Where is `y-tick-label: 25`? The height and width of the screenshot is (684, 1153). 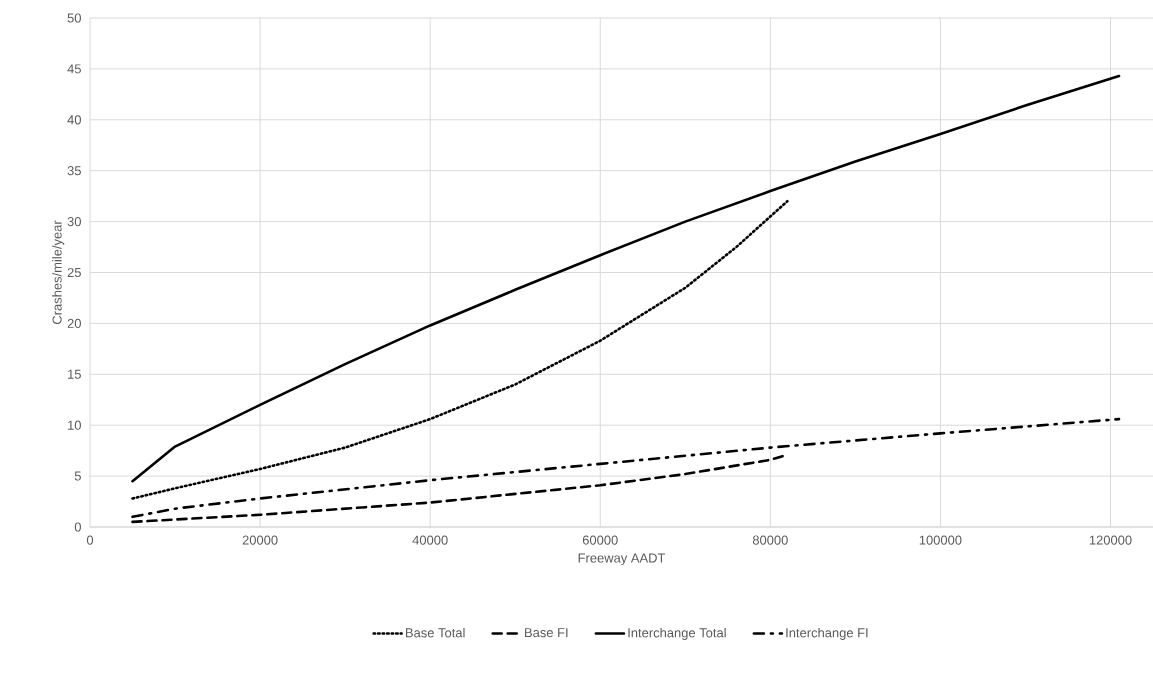
y-tick-label: 25 is located at coordinates (74, 272).